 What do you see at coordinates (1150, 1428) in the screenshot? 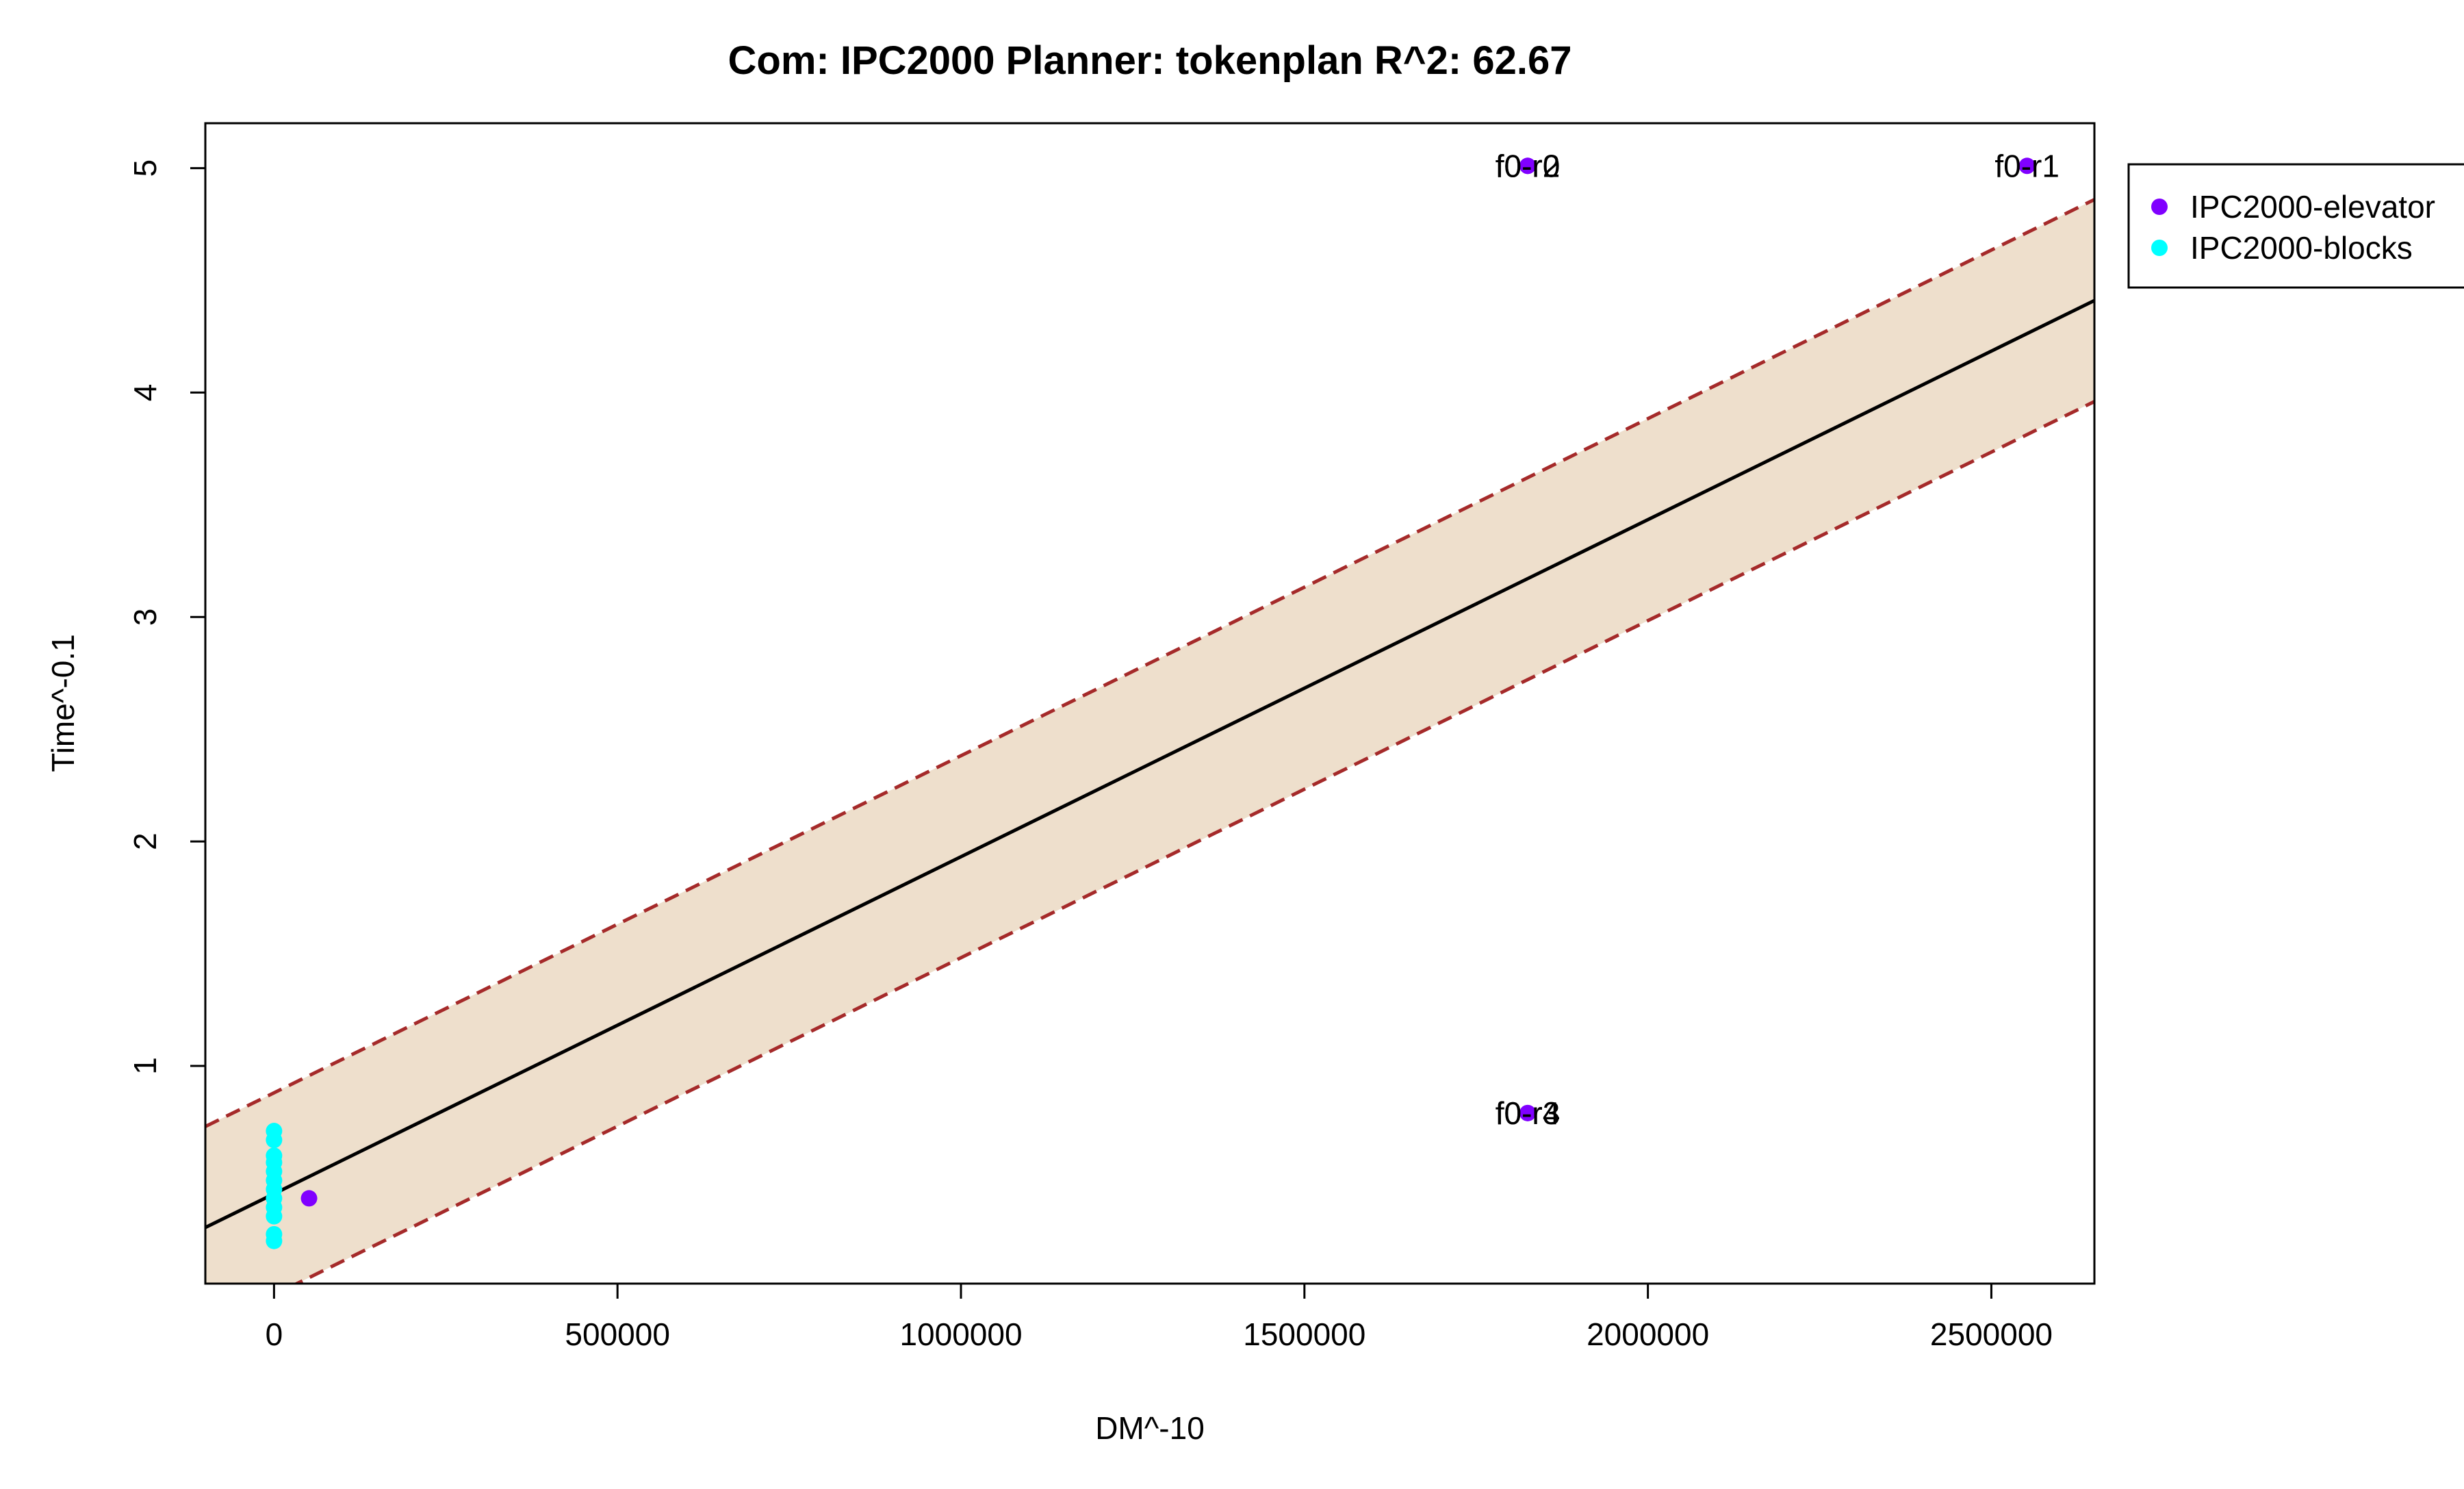
I see `x-axis-label: DM^-10` at bounding box center [1150, 1428].